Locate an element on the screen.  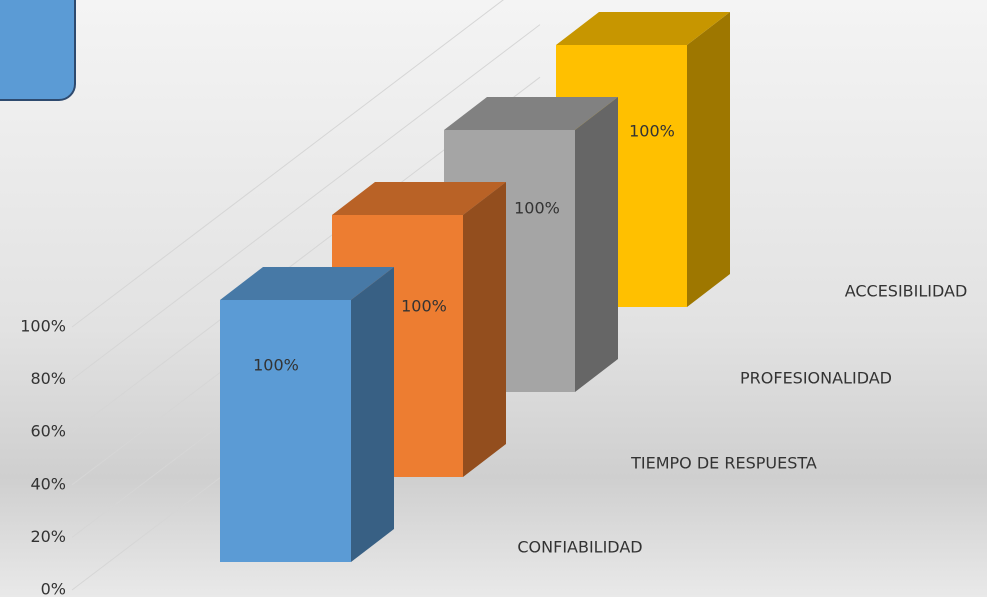
y-tick-label: 20% is located at coordinates (48, 536).